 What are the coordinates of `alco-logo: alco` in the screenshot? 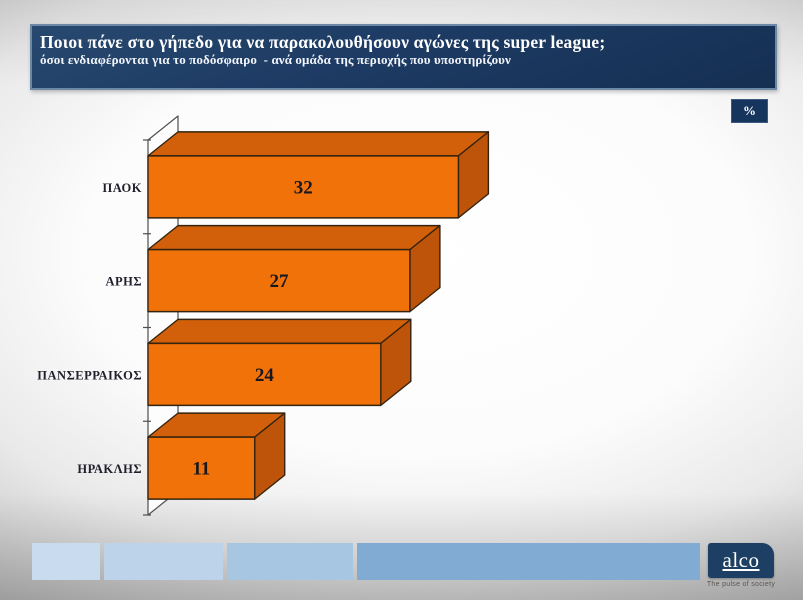 It's located at (741, 560).